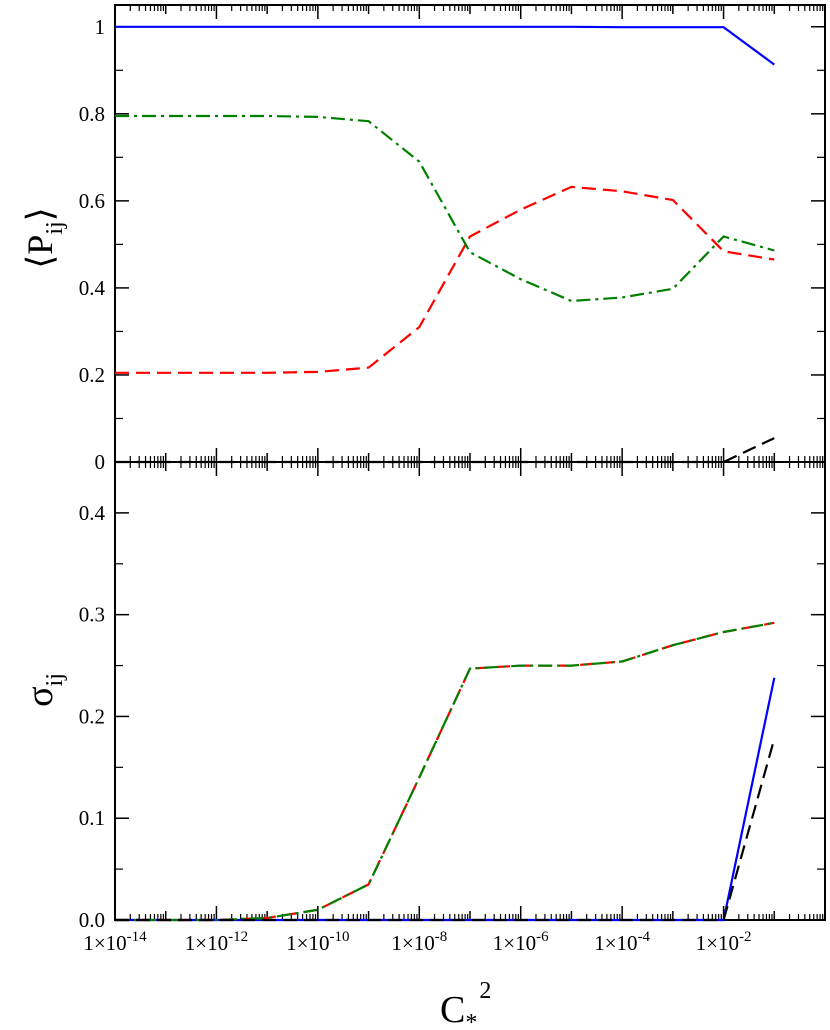 The height and width of the screenshot is (1030, 830). Describe the element at coordinates (92, 716) in the screenshot. I see `bottom-ytick-label: 0.2` at that location.